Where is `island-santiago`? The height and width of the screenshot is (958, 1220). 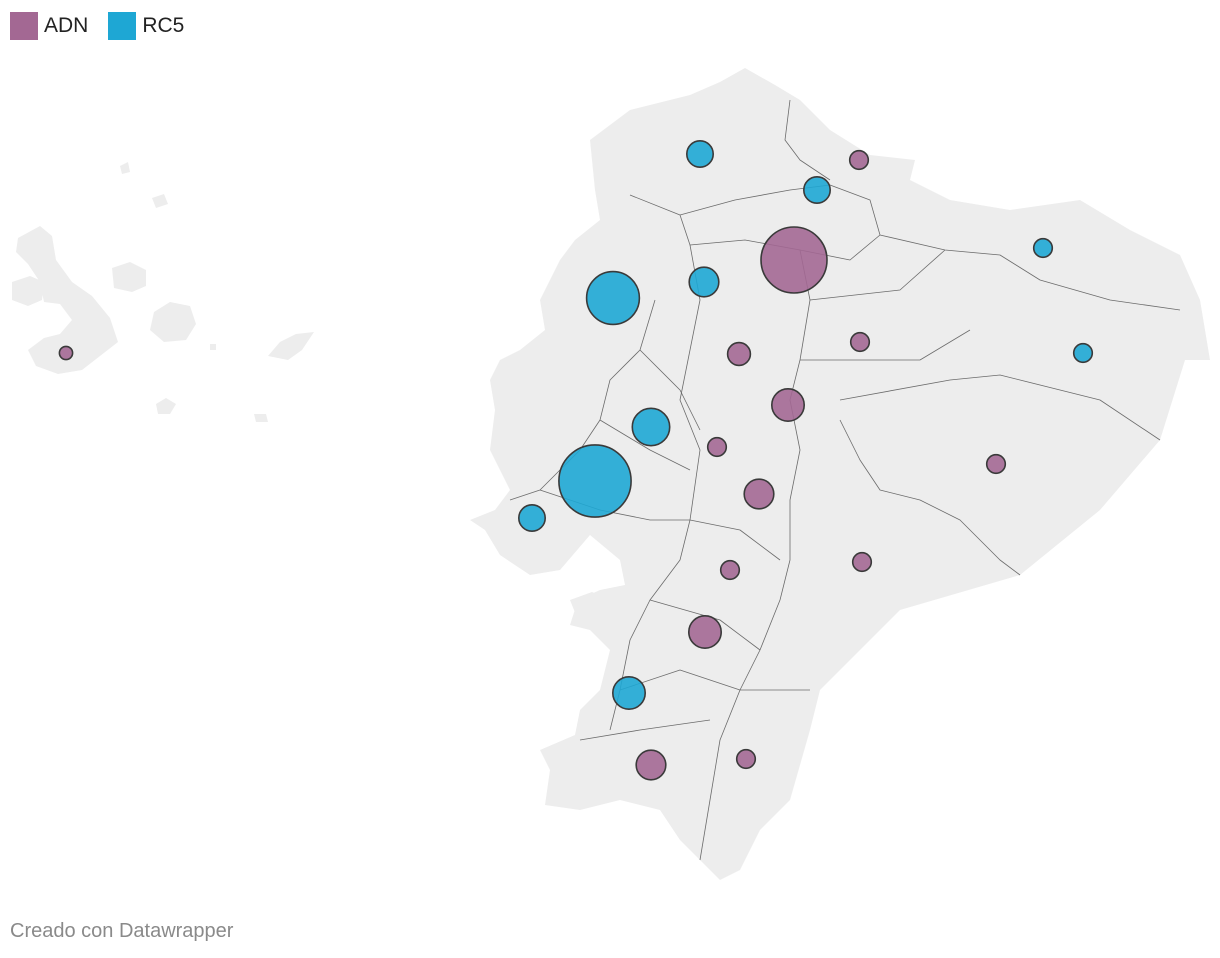
island-santiago is located at coordinates (129, 277).